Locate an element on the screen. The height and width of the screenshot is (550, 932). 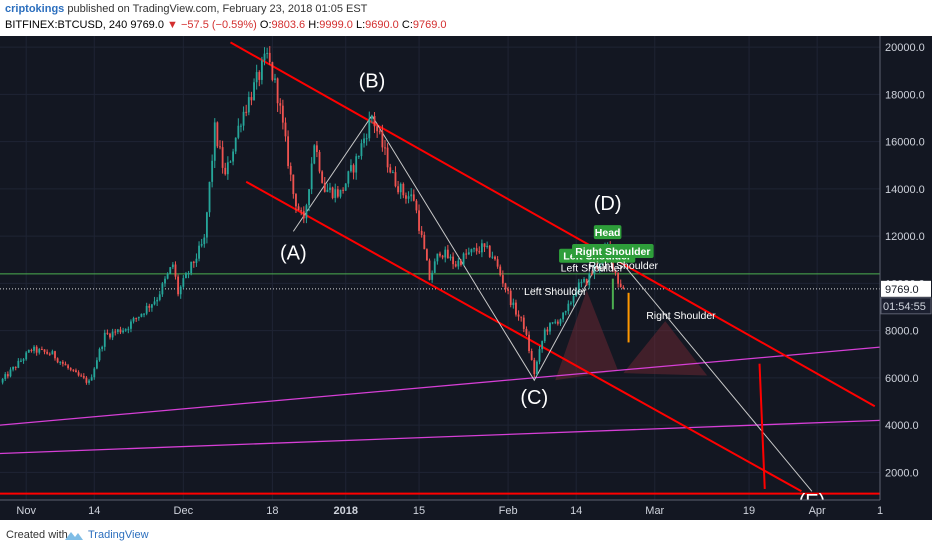
low-value: 9690.0 is located at coordinates (382, 25).